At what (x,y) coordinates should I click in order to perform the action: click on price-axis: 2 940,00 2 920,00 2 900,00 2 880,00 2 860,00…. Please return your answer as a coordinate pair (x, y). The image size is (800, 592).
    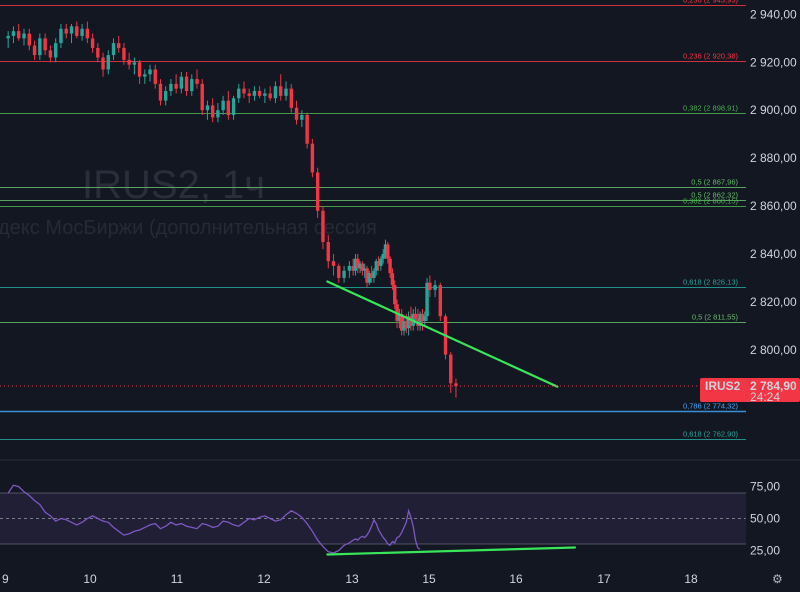
    Looking at the image, I should click on (773, 181).